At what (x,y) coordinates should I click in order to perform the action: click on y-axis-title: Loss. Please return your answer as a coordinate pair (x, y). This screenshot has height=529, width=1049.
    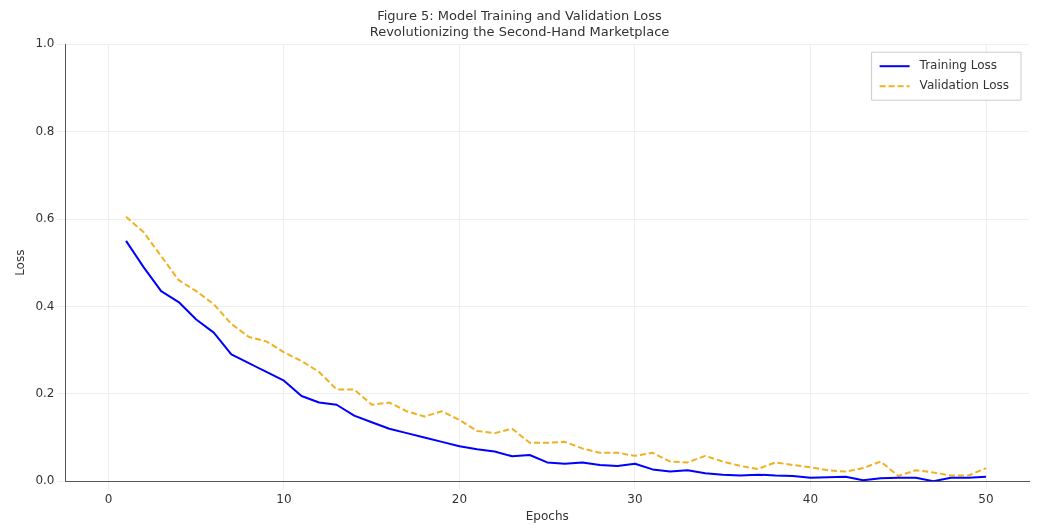
    Looking at the image, I should click on (20, 262).